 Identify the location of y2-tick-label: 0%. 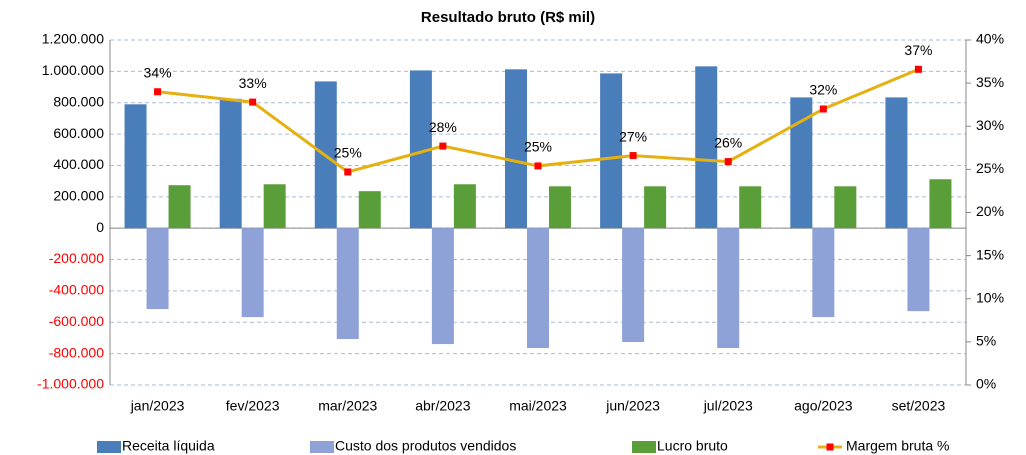
(986, 384).